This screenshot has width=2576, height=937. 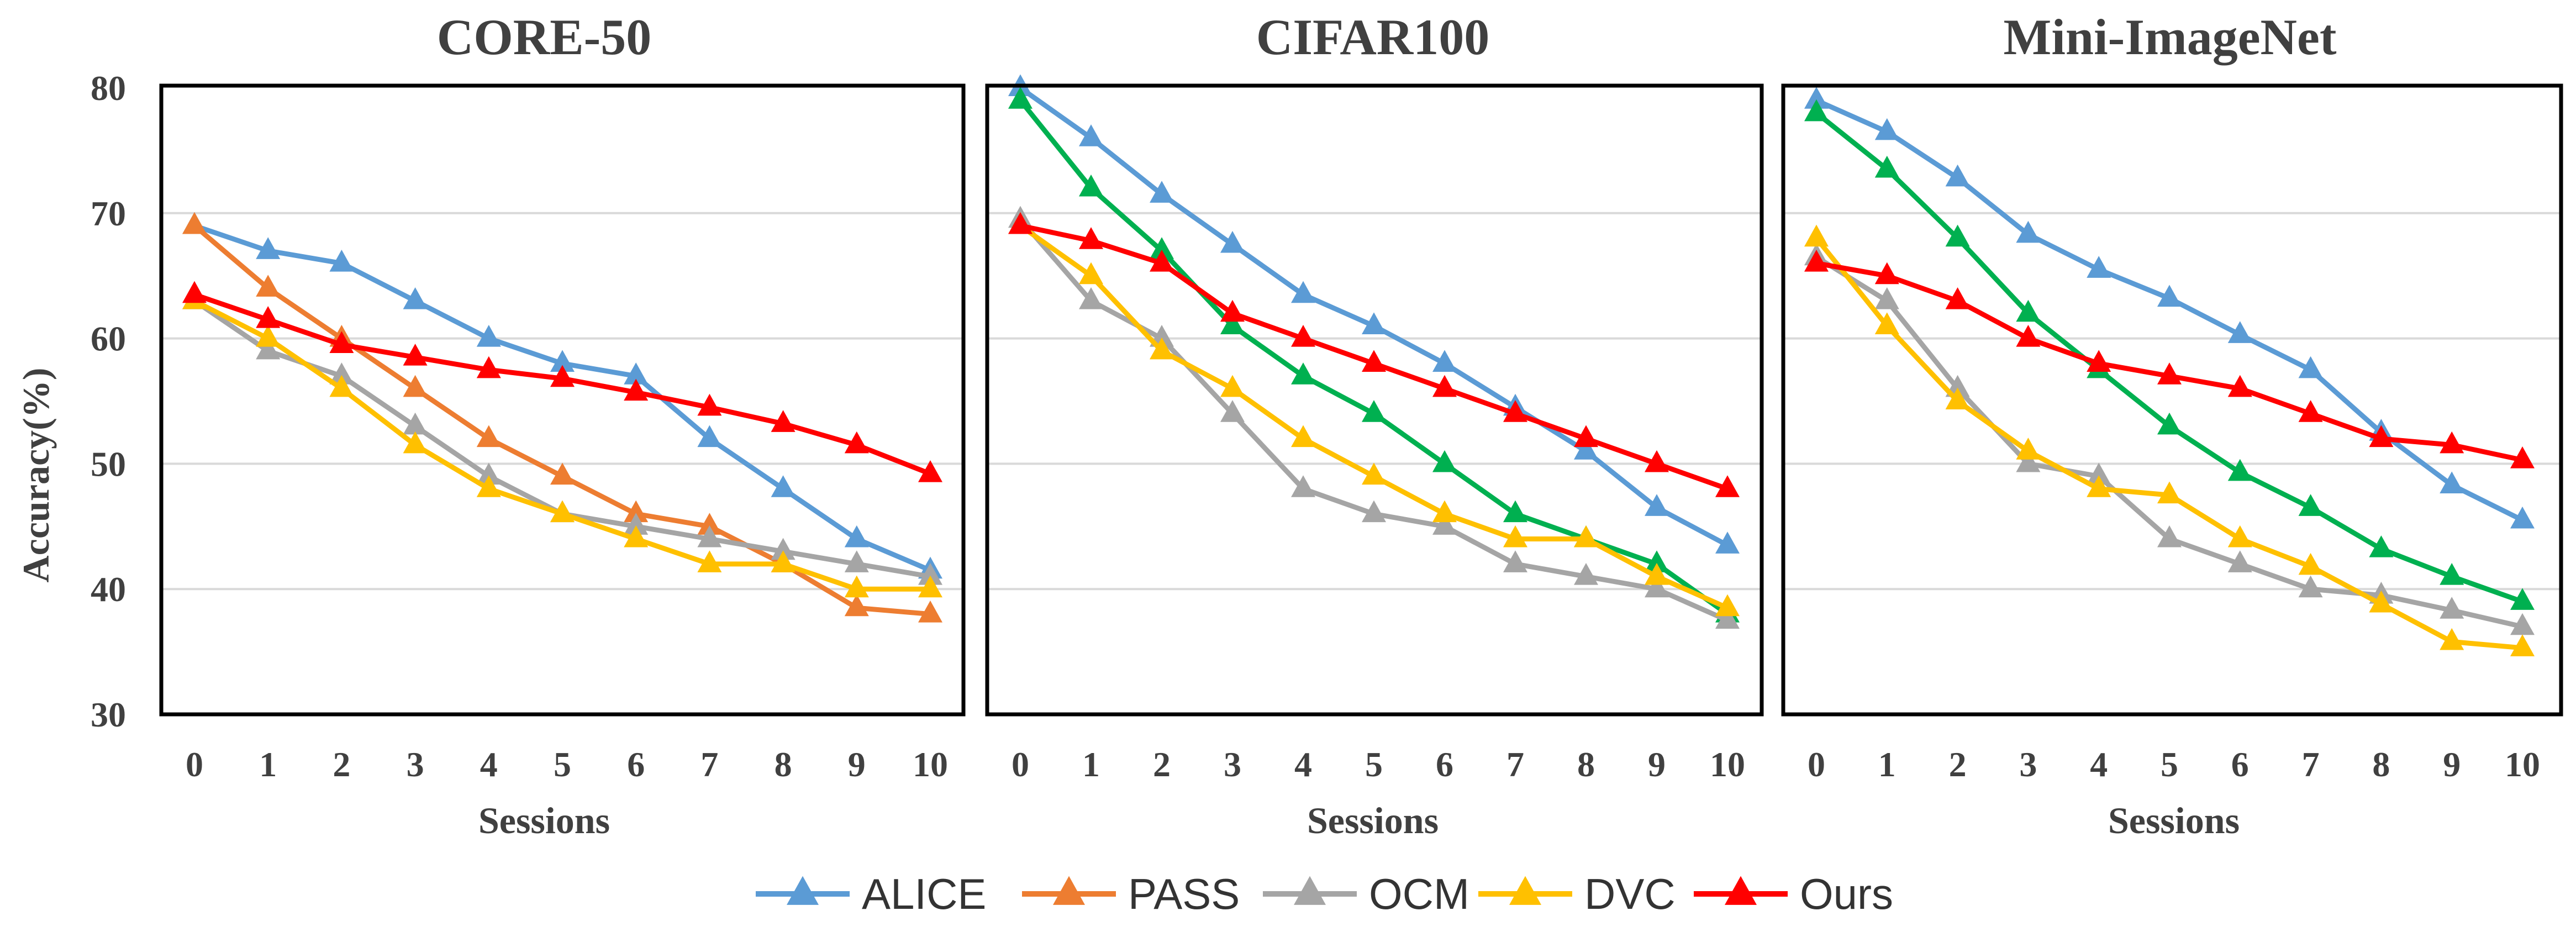 I want to click on legend-item-ours: Ours, so click(x=1793, y=894).